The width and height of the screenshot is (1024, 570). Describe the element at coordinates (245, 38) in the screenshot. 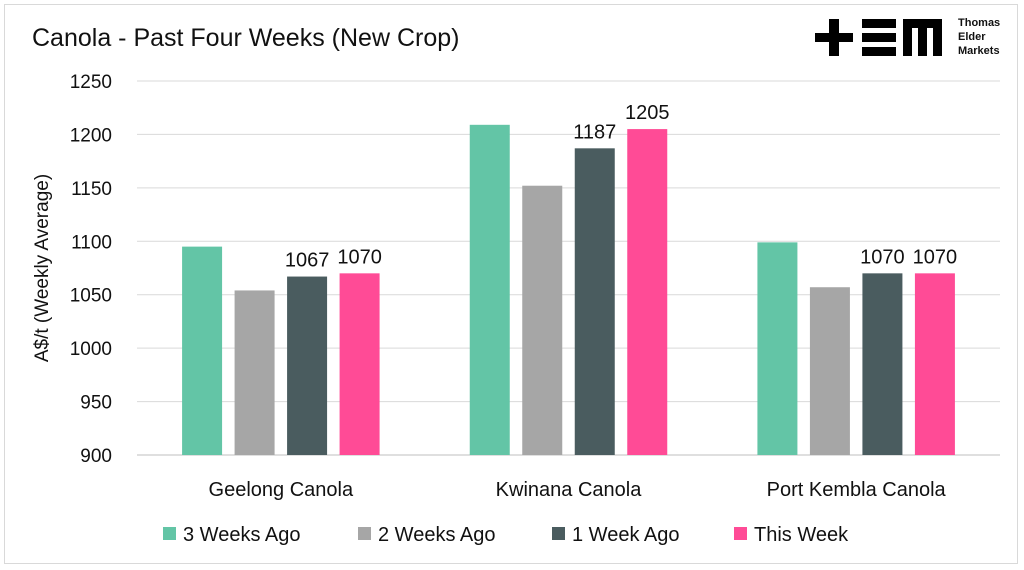

I see `chart-title: Canola - Past Four Weeks (New Crop)` at that location.